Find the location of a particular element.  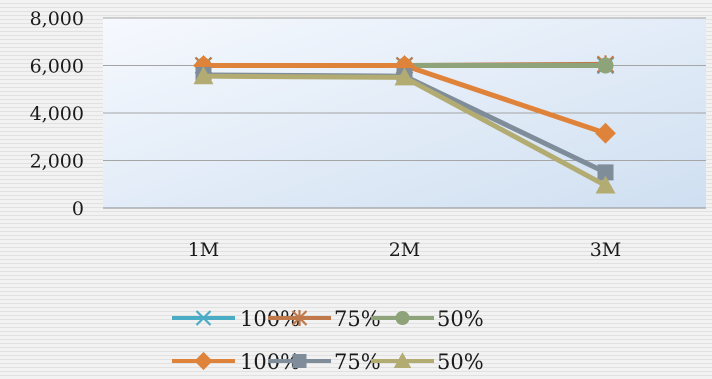

legend: 100%75%50%100%75%50% is located at coordinates (328, 340).